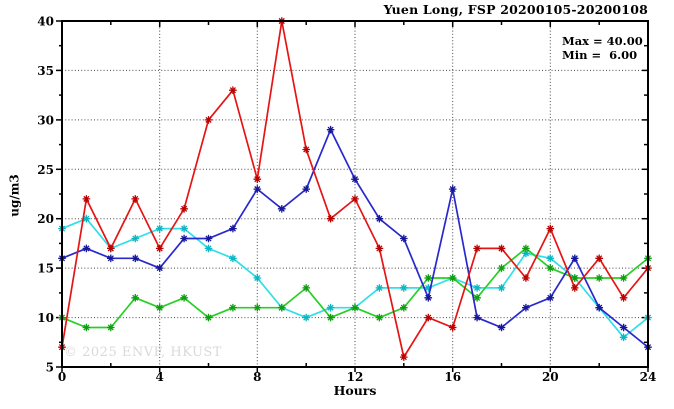  I want to click on max-value-label: Max = 40.00, so click(602, 41).